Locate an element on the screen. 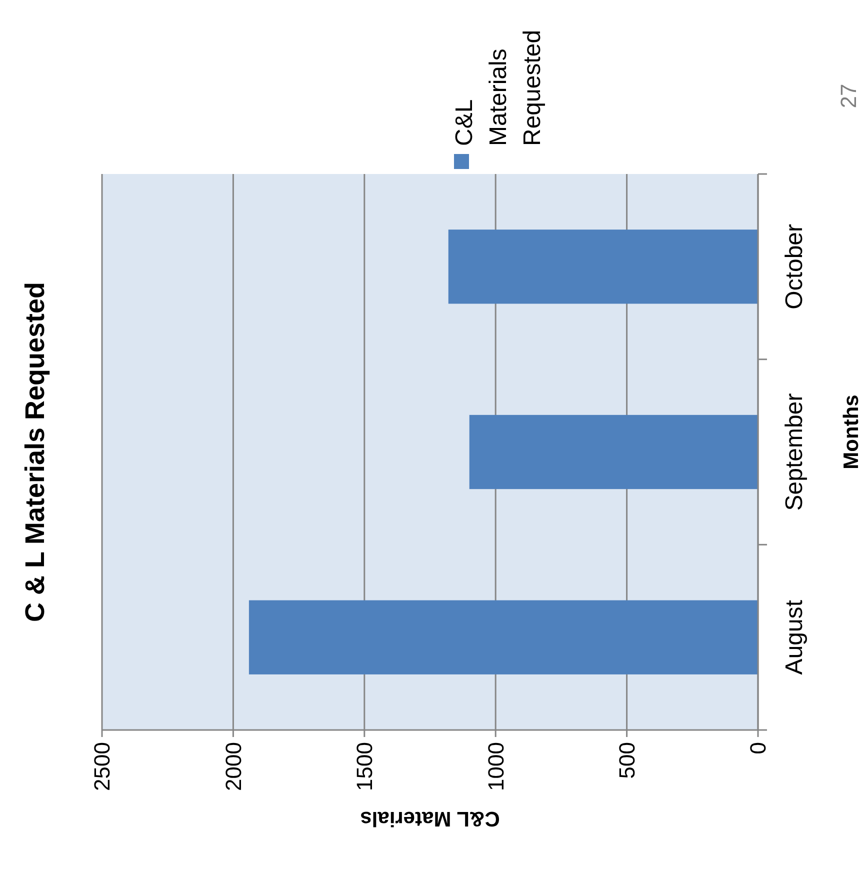 This screenshot has height=872, width=865. x-tick-label: 2000 is located at coordinates (233, 766).